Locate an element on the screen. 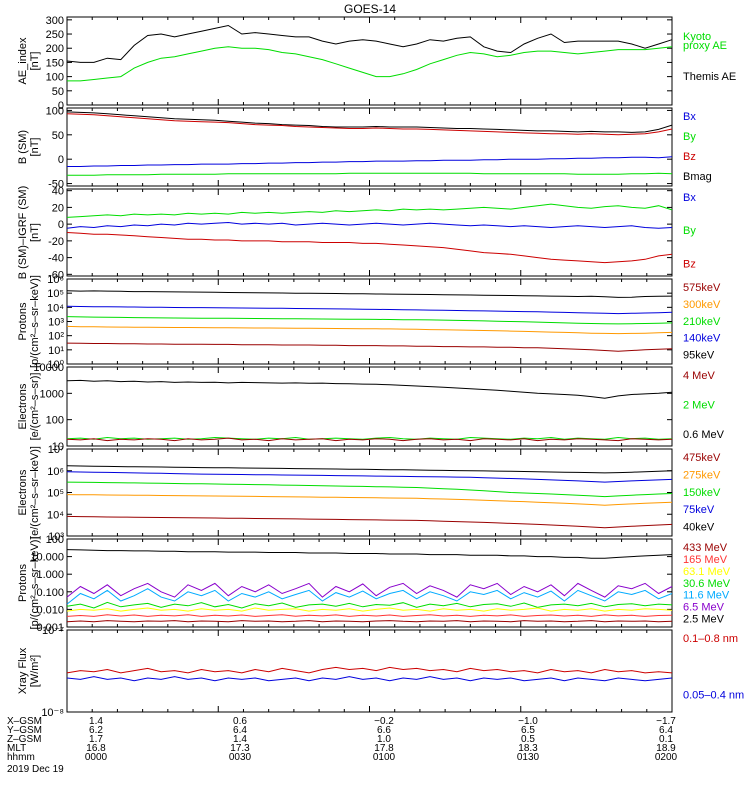 This screenshot has height=800, width=750. y-tick-label: 10⁵ is located at coordinates (55, 294).